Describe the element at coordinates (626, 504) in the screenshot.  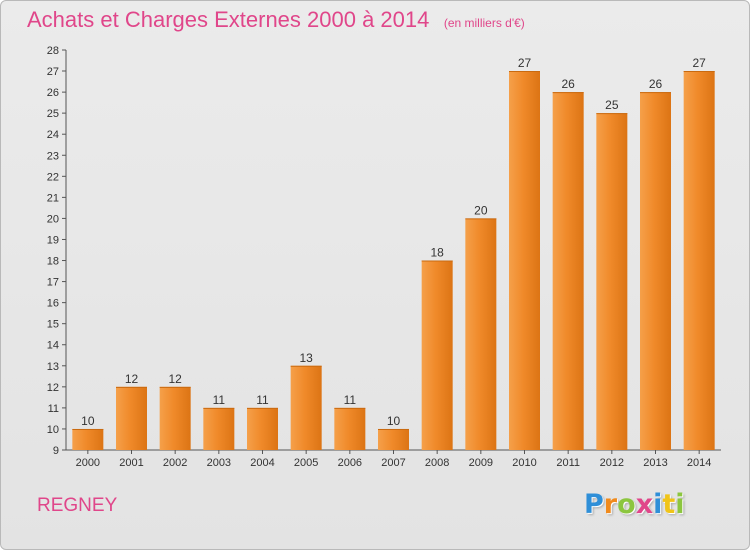
I see `logo-letter: o` at that location.